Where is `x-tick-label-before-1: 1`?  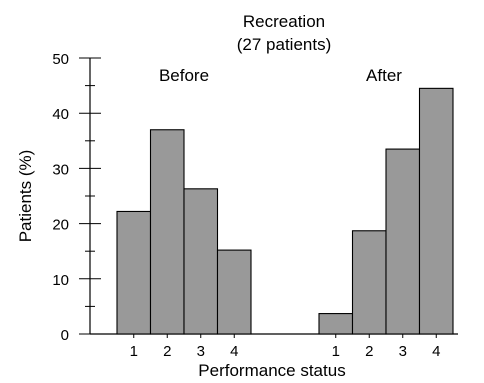 x-tick-label-before-1: 1 is located at coordinates (134, 351).